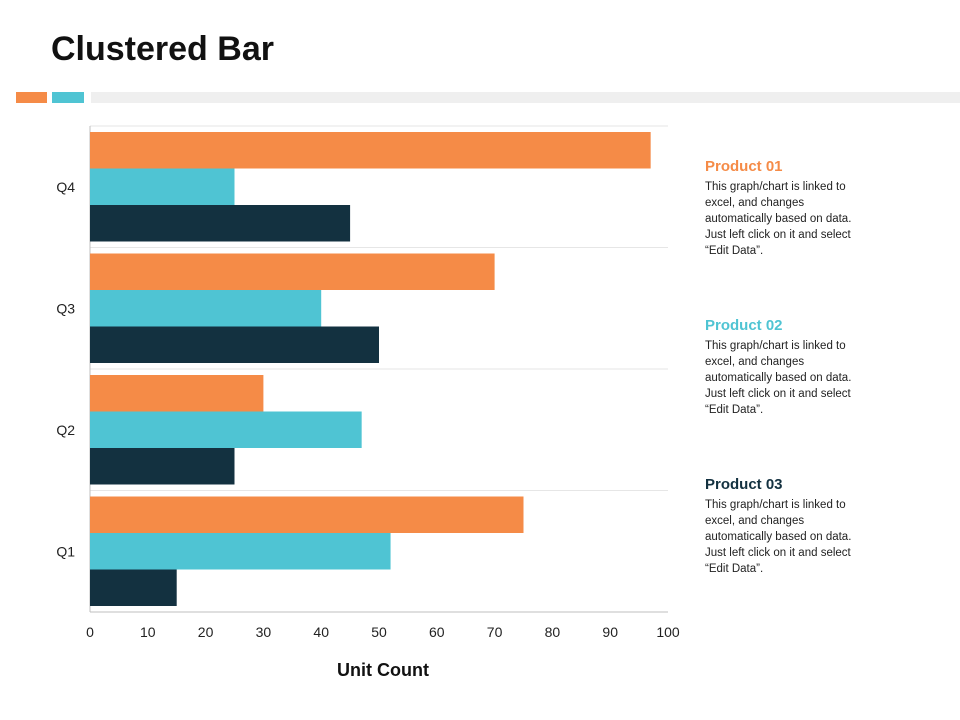  I want to click on page-title: Clustered Bar, so click(162, 49).